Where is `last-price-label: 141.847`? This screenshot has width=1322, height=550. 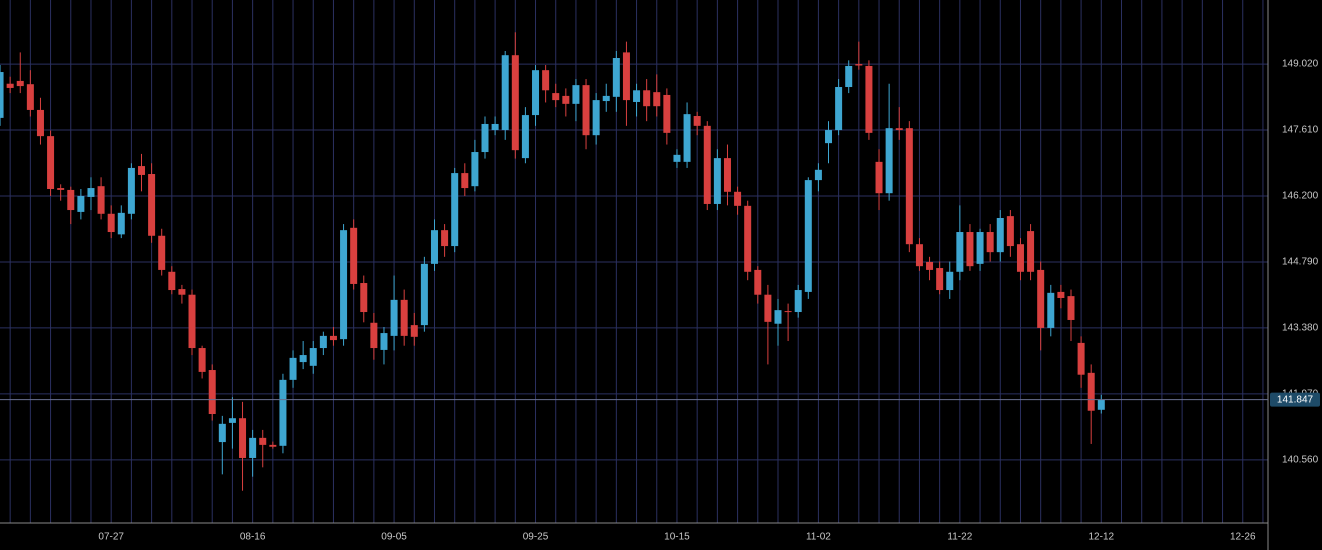
last-price-label: 141.847 is located at coordinates (1295, 399).